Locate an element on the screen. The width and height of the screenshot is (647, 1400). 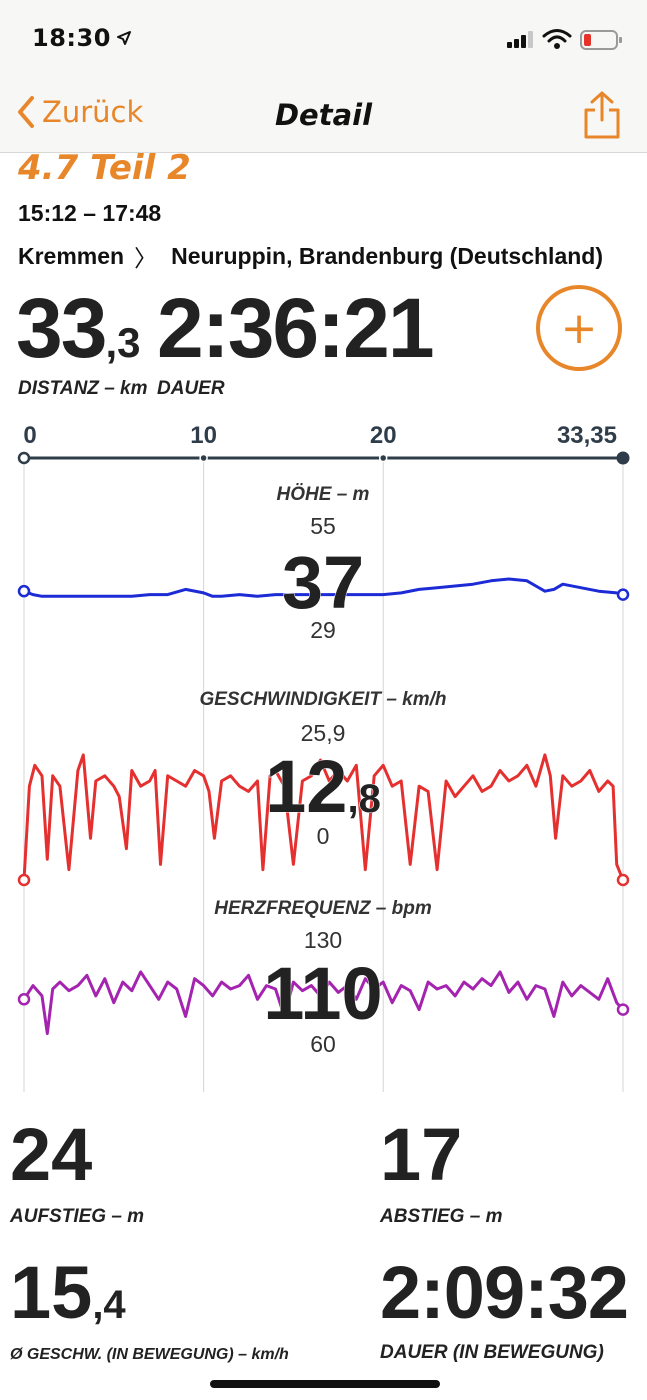
distance-value: 33,3 is located at coordinates (78, 328).